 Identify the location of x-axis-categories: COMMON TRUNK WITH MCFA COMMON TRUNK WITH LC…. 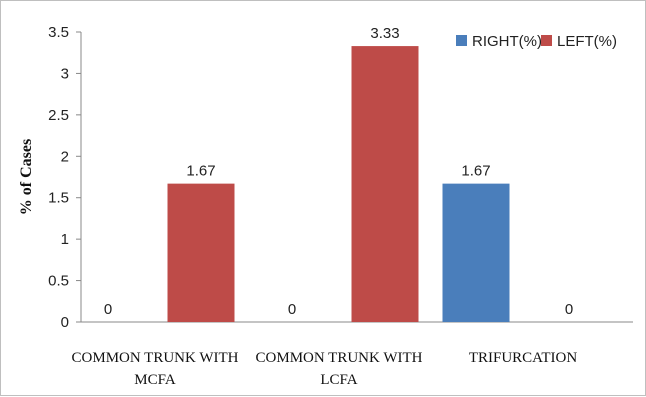
(325, 369).